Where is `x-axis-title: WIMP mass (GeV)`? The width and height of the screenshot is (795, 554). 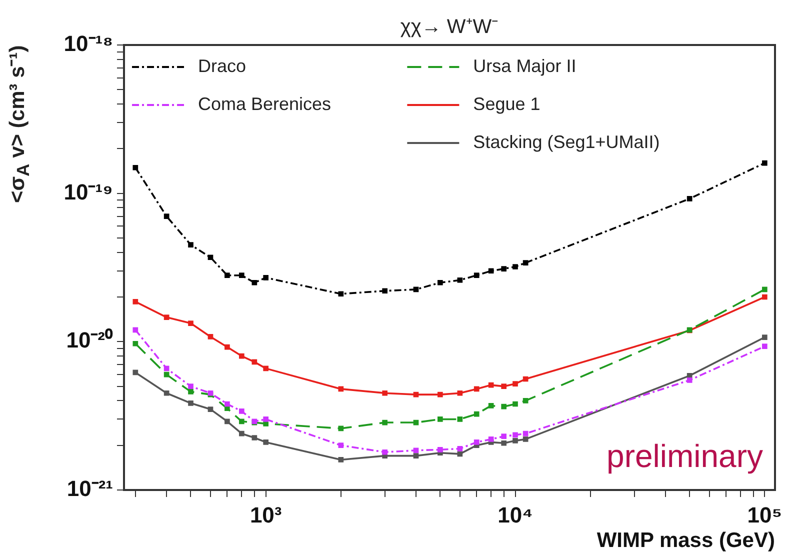
x-axis-title: WIMP mass (GeV) is located at coordinates (685, 540).